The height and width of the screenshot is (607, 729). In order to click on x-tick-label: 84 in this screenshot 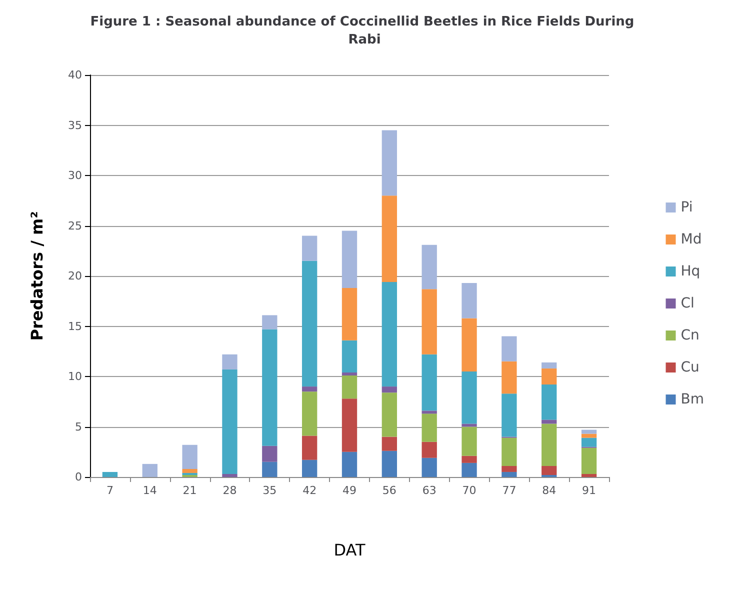, I will do `click(549, 490)`.